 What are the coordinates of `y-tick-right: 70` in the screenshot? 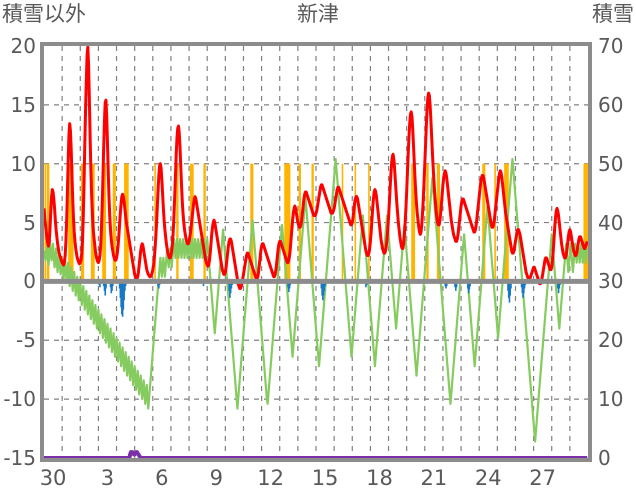 It's located at (611, 46).